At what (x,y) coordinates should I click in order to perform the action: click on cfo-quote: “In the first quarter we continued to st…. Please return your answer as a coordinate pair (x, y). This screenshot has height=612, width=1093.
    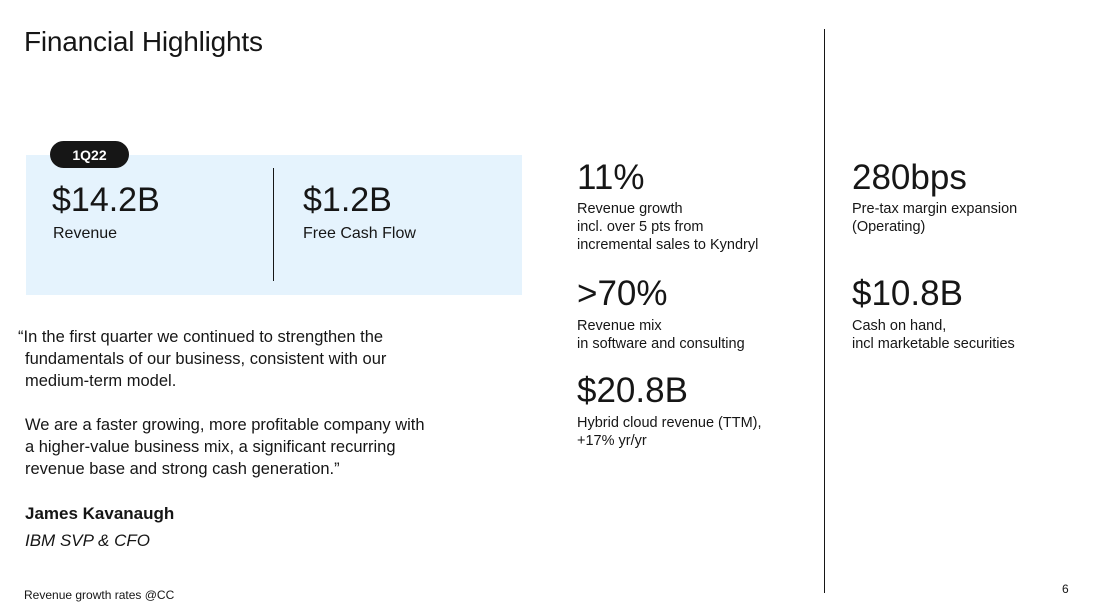
    Looking at the image, I should click on (253, 403).